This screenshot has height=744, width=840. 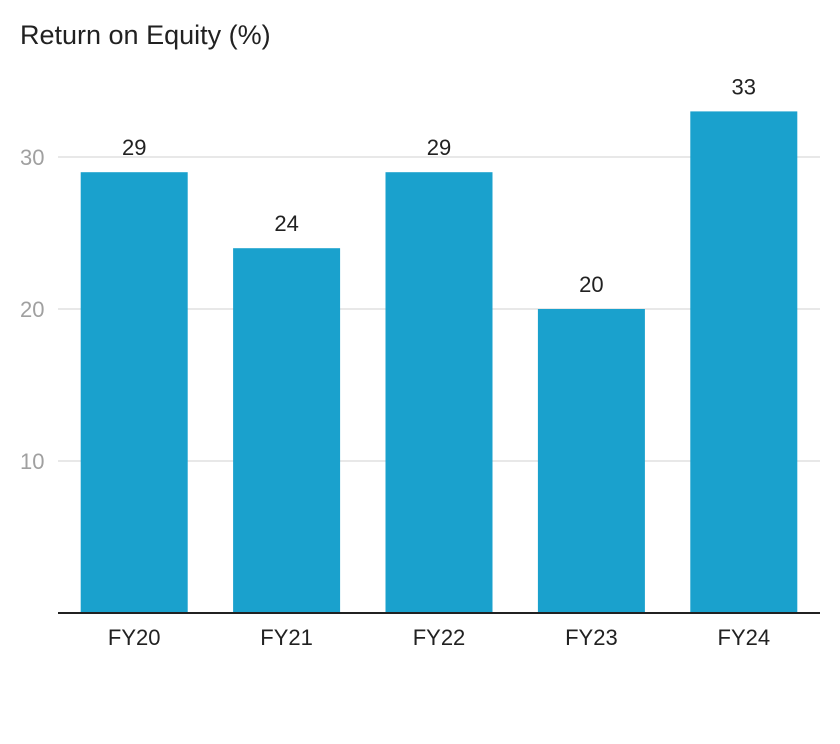 I want to click on y-tick-label: 20, so click(x=32, y=309).